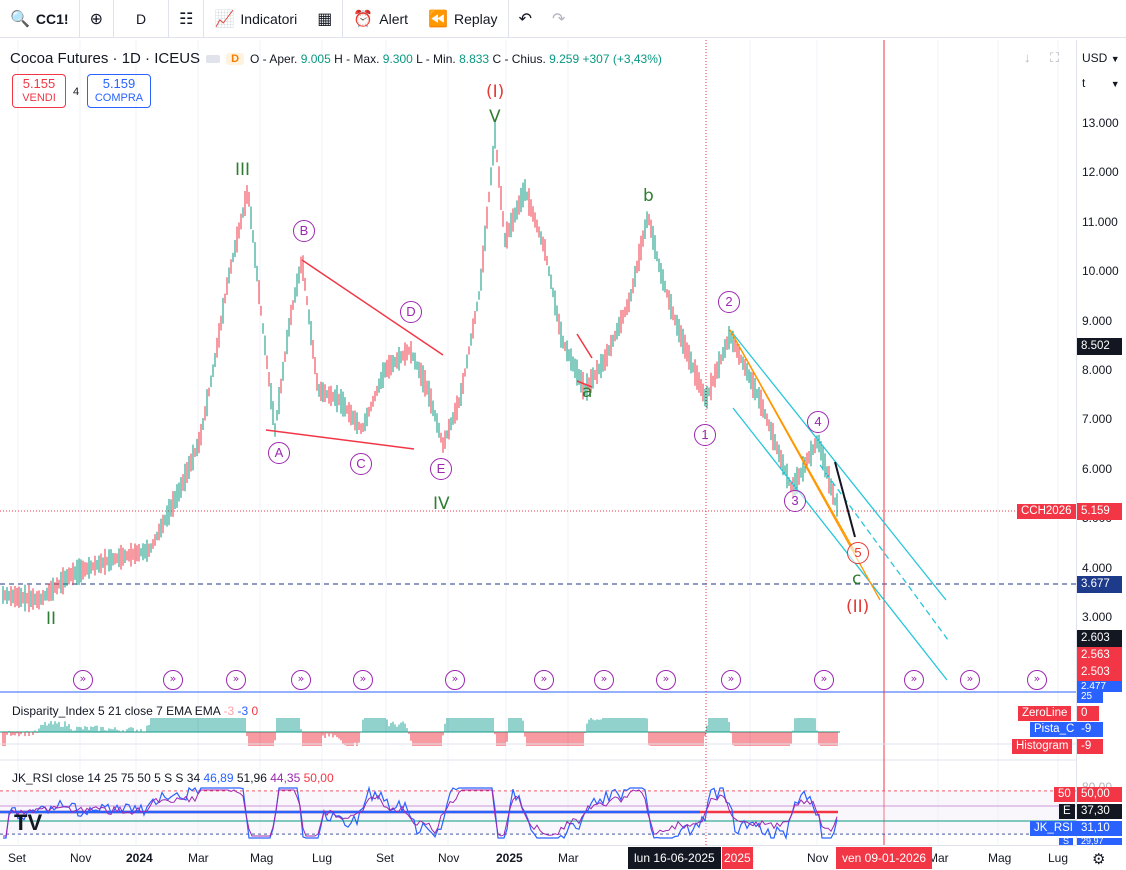 The image size is (1126, 870). I want to click on grid-icon: ▦, so click(325, 18).